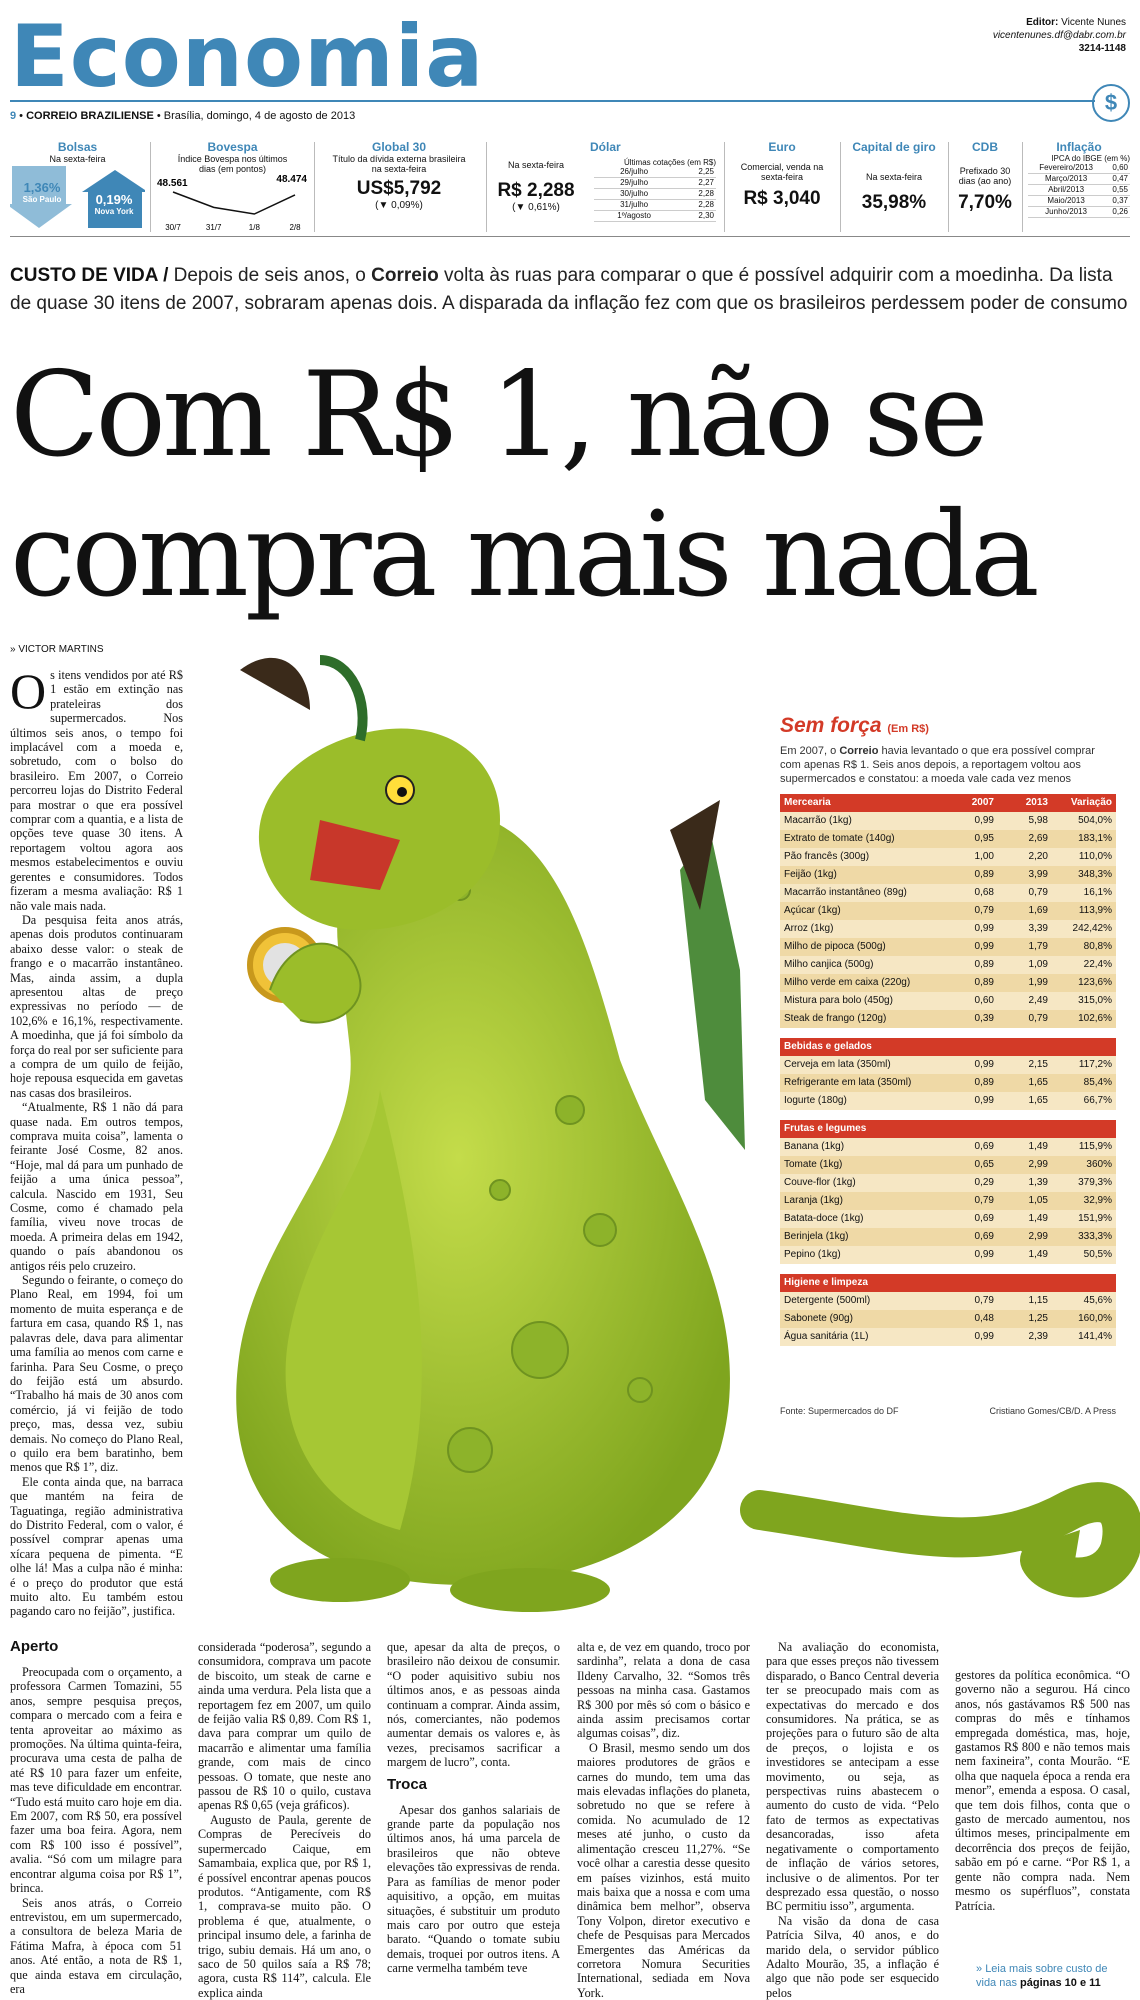  I want to click on item-name: Pão francês (300g), so click(862, 857).